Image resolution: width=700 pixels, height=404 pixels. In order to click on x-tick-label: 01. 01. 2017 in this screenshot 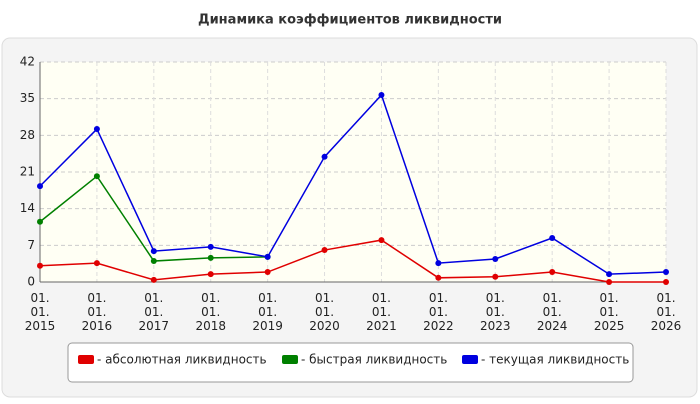, I will do `click(154, 312)`.